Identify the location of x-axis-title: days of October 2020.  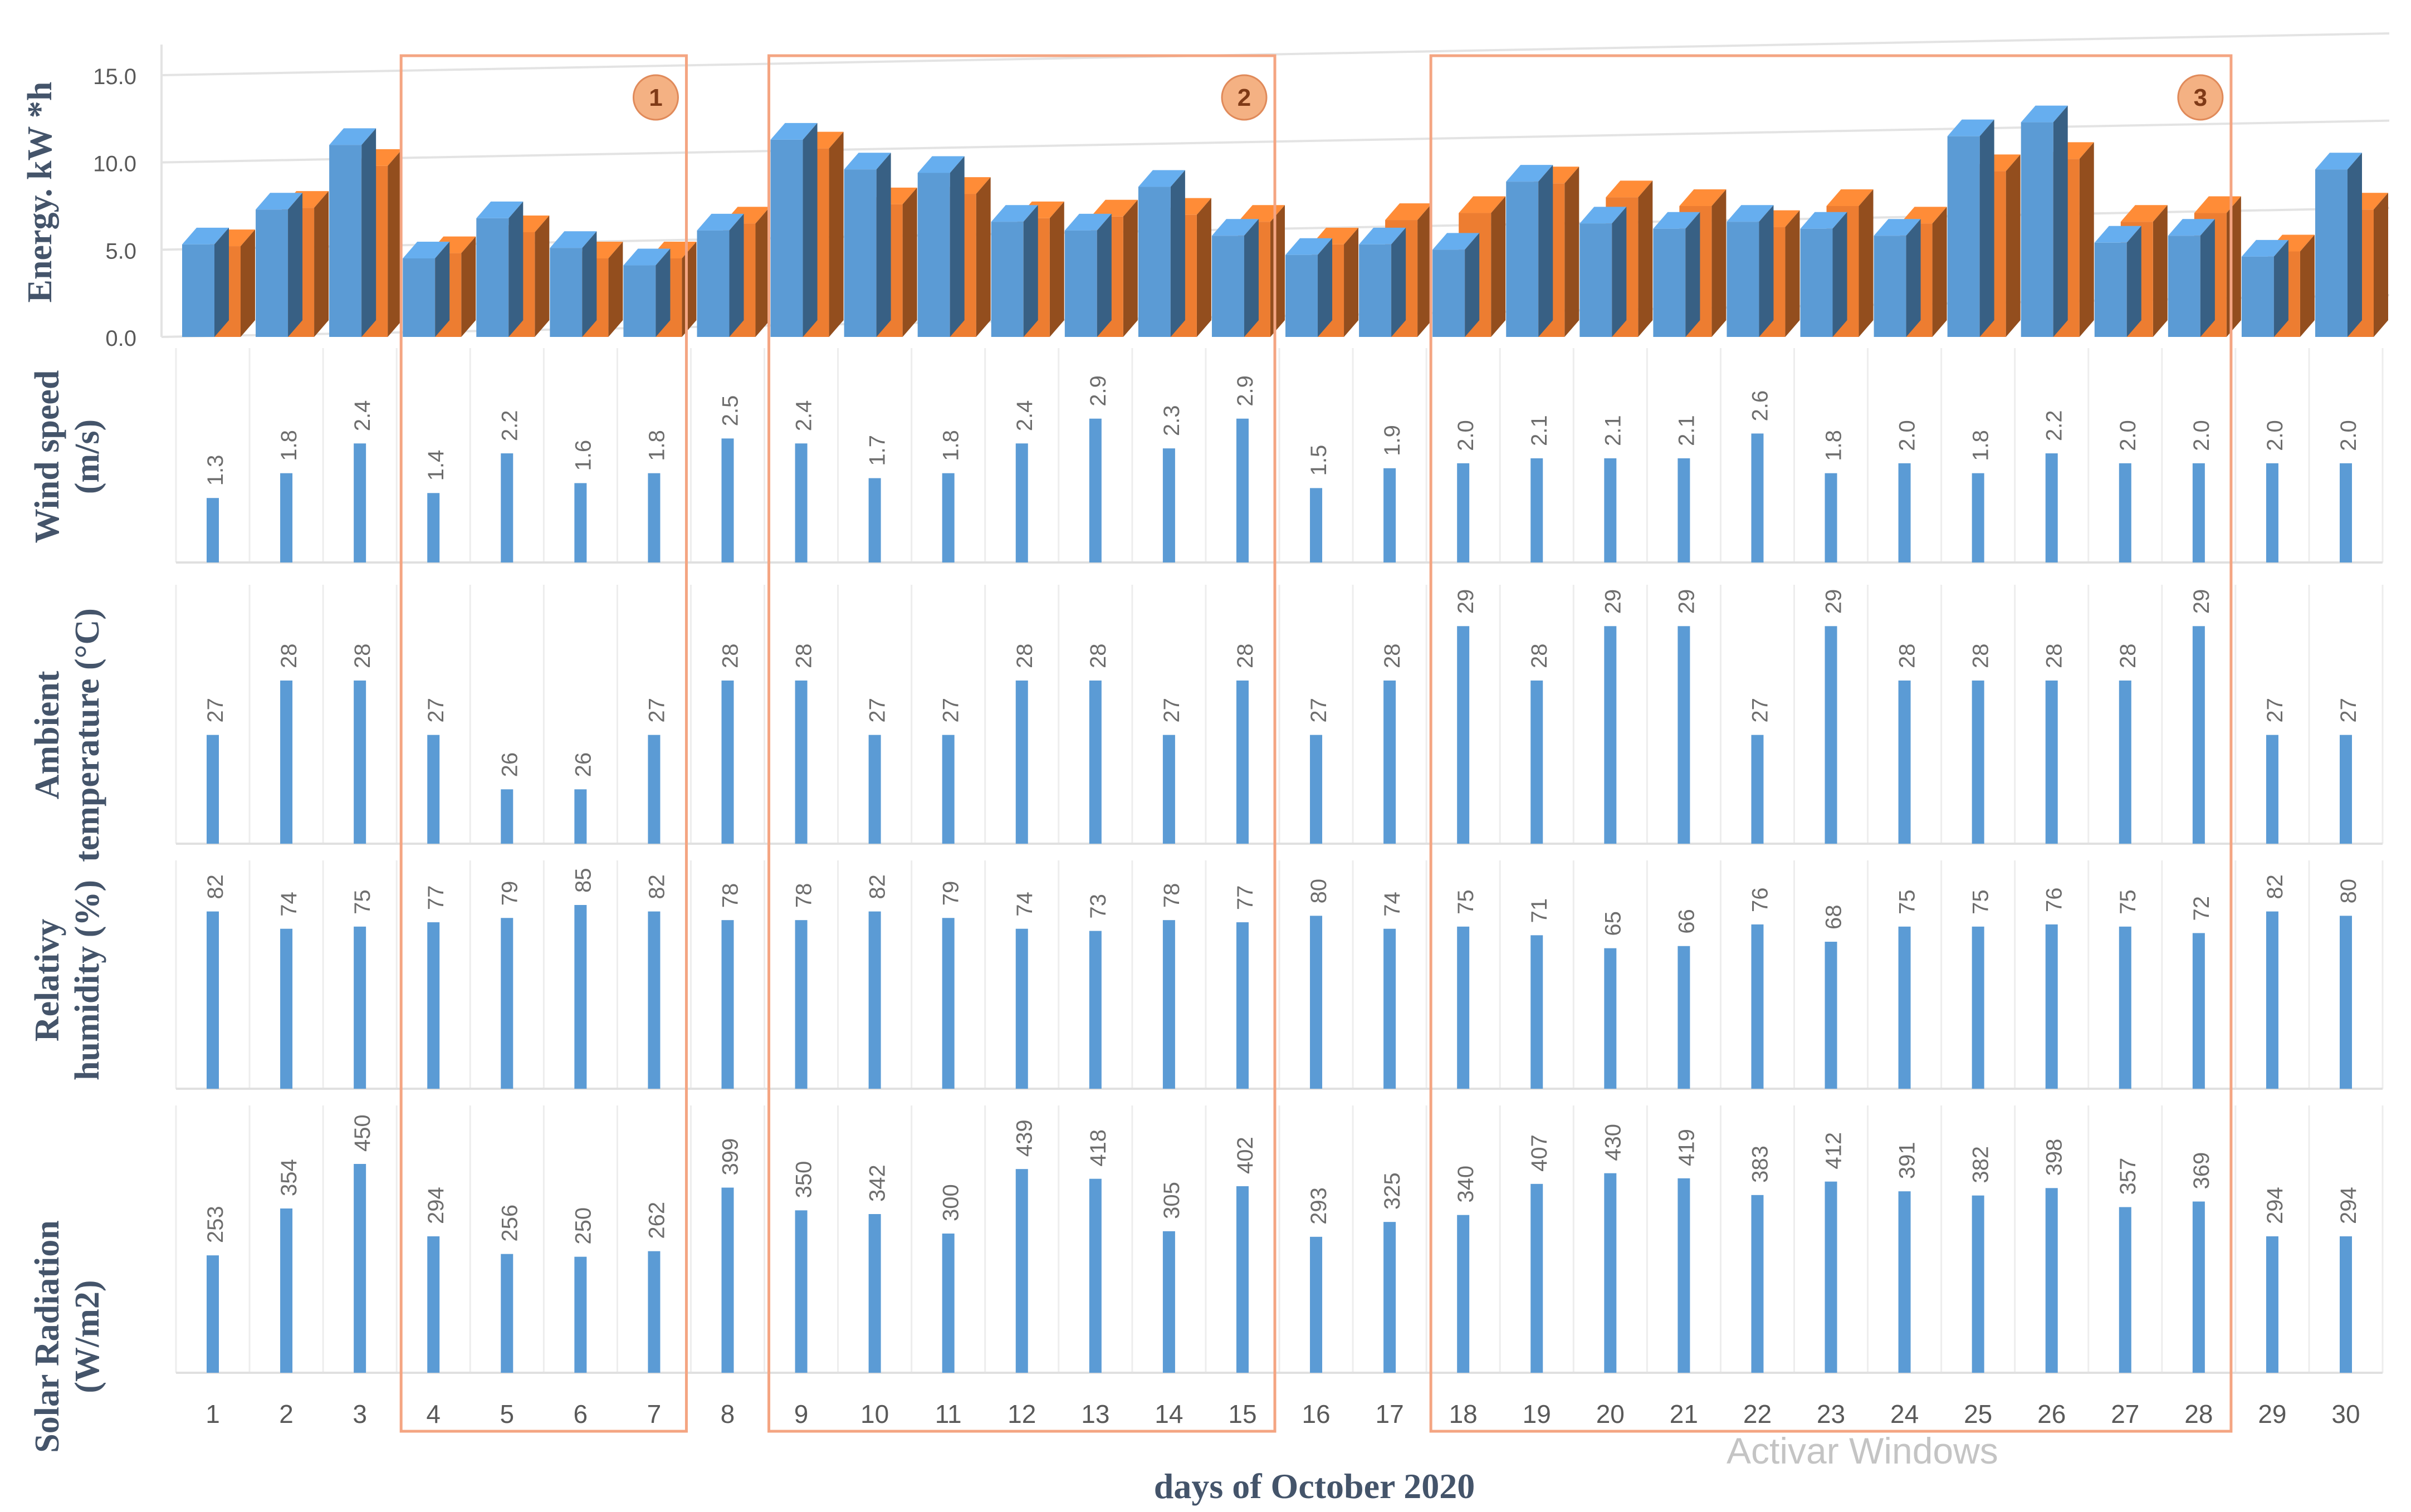
(1314, 1486).